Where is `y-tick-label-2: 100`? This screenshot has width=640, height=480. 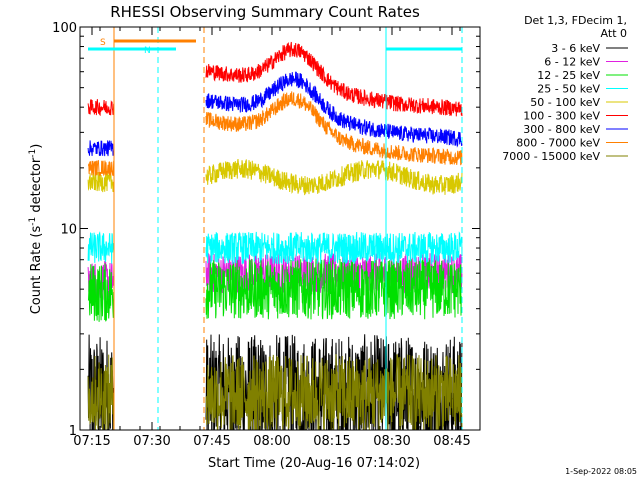 y-tick-label-2: 100 is located at coordinates (64, 28).